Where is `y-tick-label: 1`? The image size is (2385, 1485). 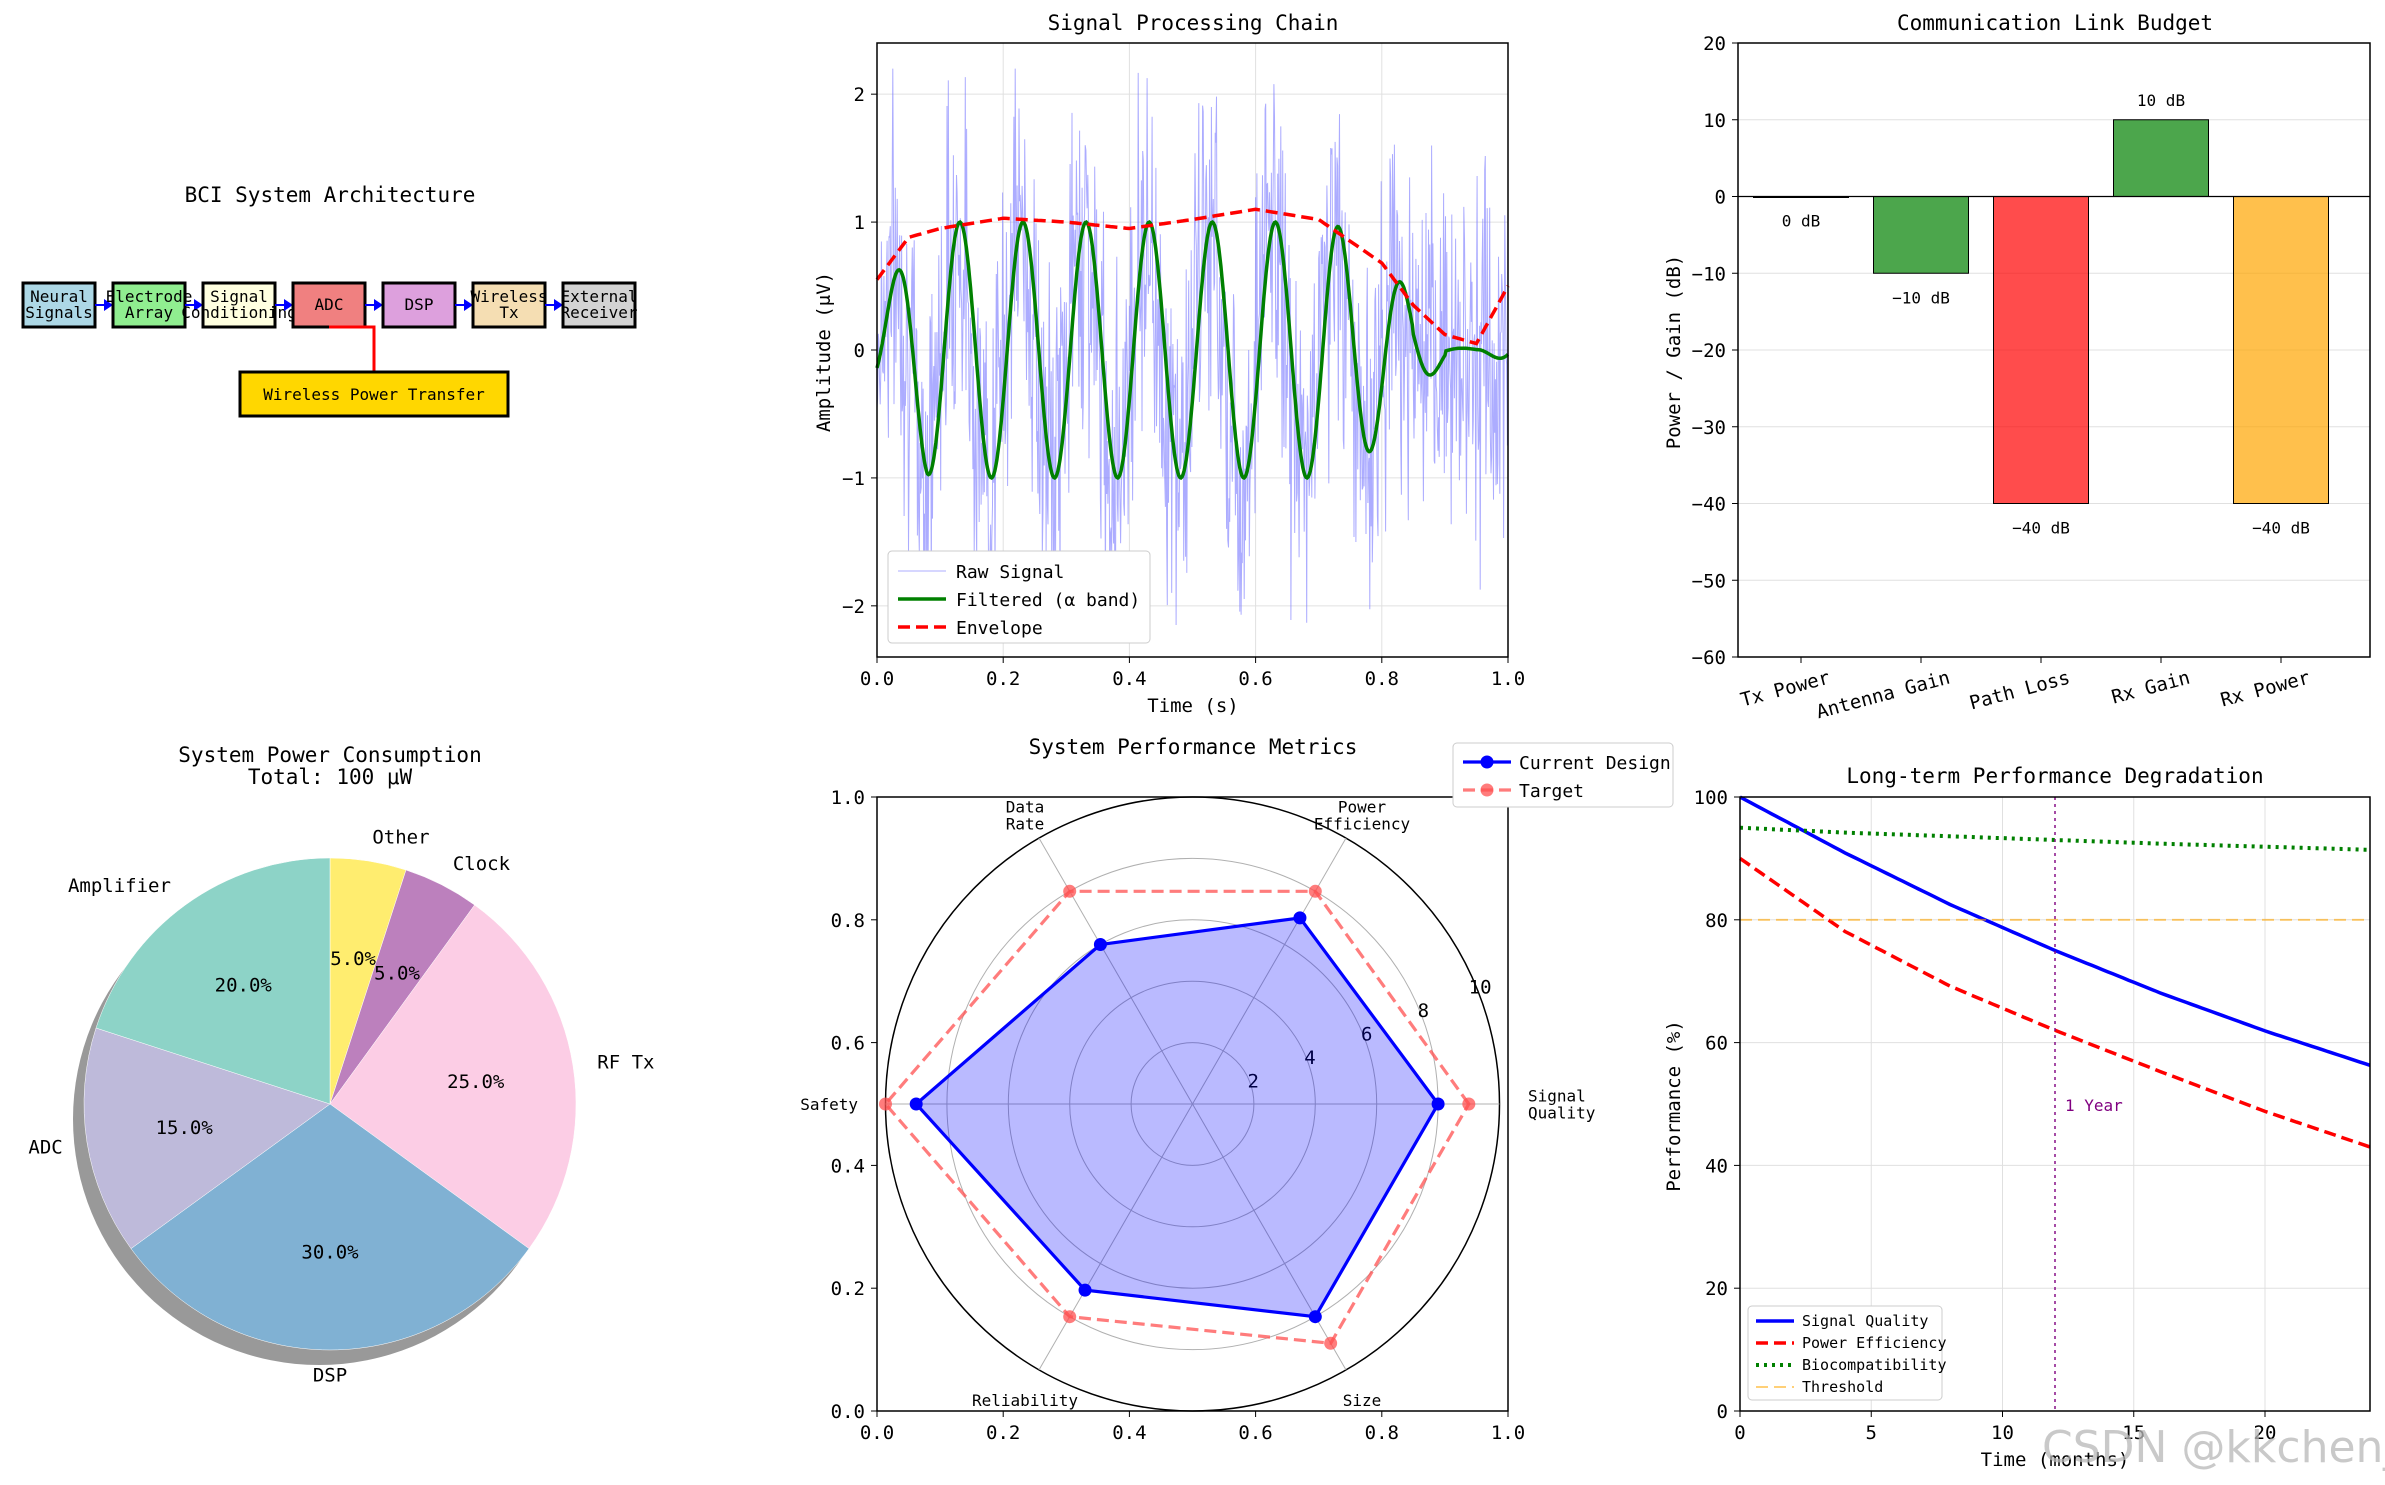 y-tick-label: 1 is located at coordinates (859, 223).